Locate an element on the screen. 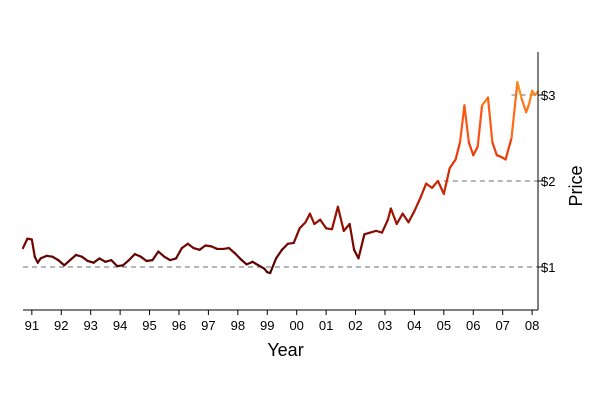 This screenshot has width=600, height=400. x-tick-label: 05 is located at coordinates (444, 325).